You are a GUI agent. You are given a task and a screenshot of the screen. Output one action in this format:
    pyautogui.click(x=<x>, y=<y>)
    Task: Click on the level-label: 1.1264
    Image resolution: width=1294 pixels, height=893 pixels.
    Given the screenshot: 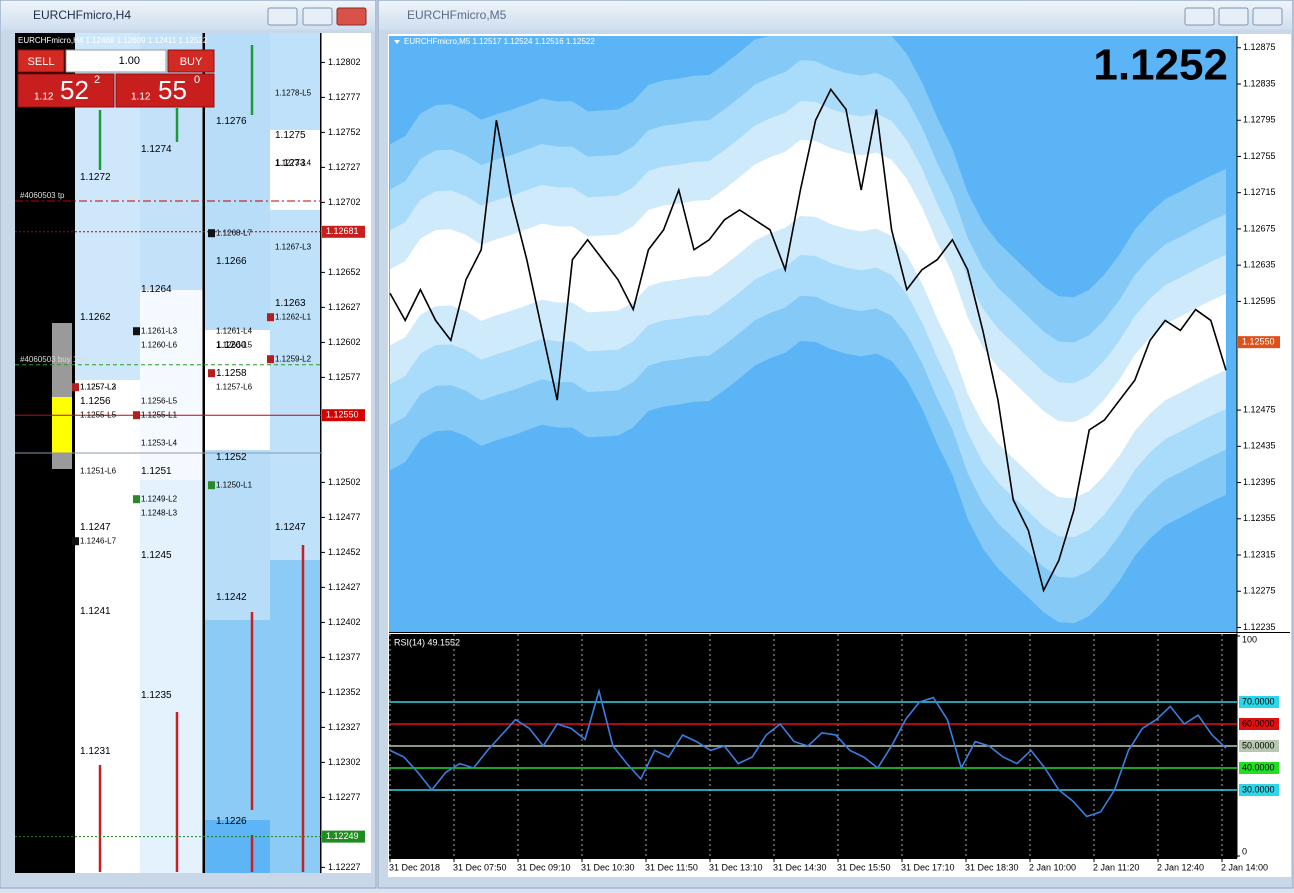 What is the action you would take?
    pyautogui.click(x=156, y=289)
    